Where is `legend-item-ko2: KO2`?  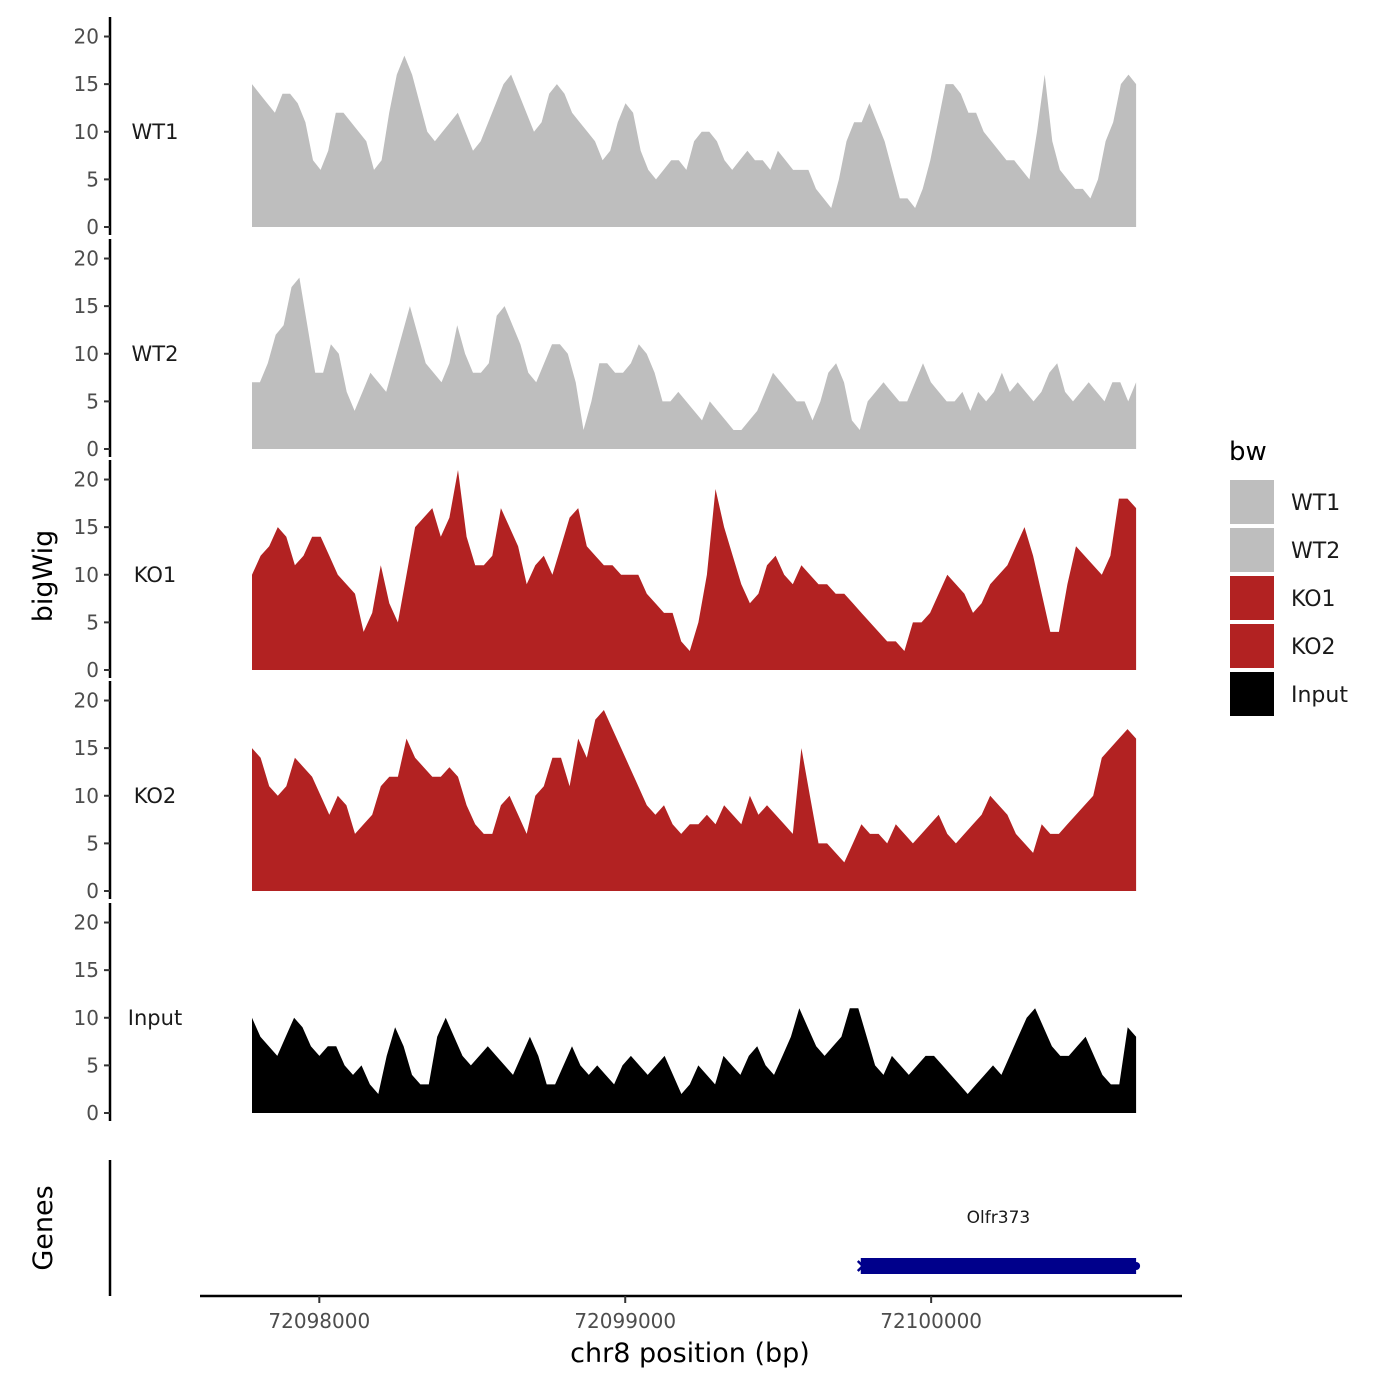
legend-item-ko2: KO2 is located at coordinates (1283, 646).